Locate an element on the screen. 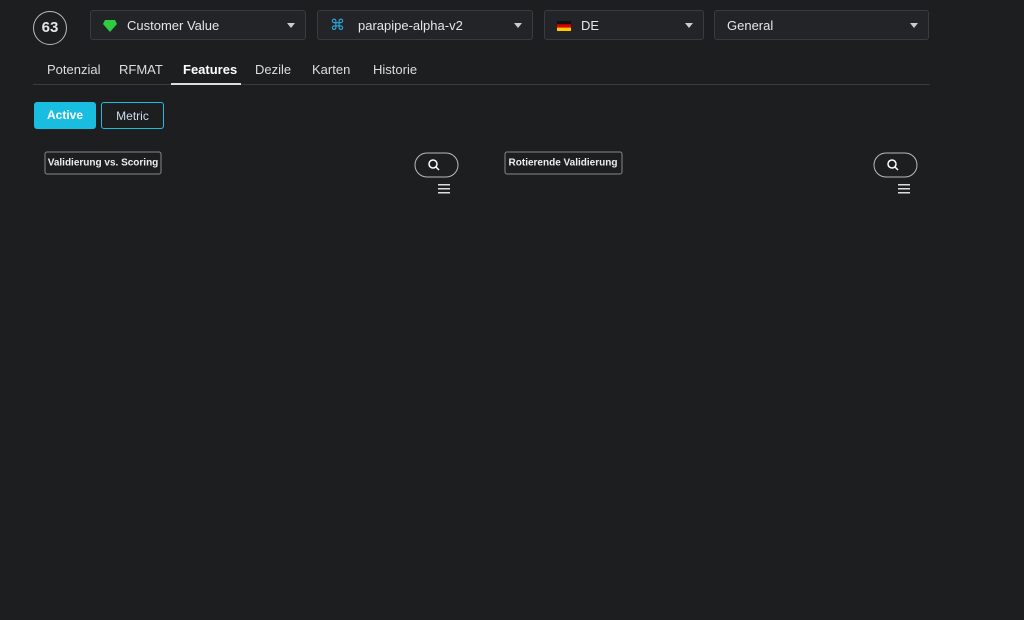  cmd-icon: ⌘ is located at coordinates (337, 25).